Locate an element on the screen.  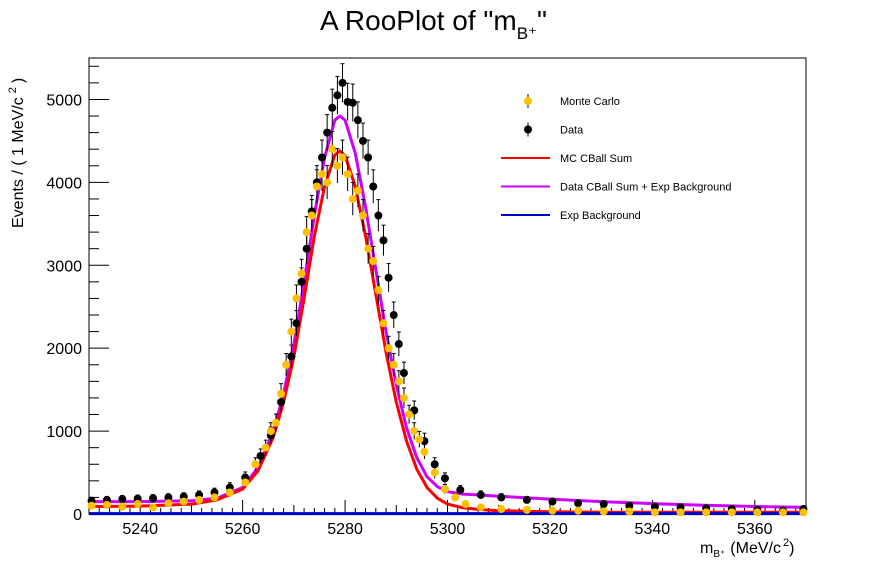
chart-title-sub: B⁺ is located at coordinates (527, 33).